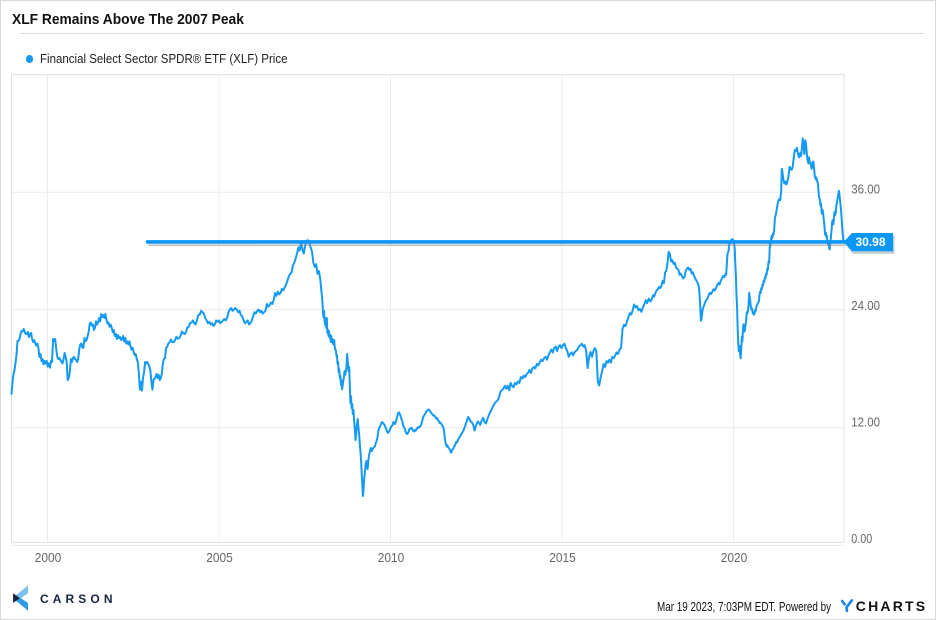 This screenshot has height=620, width=936. What do you see at coordinates (871, 242) in the screenshot?
I see `svg-text: 30.98` at bounding box center [871, 242].